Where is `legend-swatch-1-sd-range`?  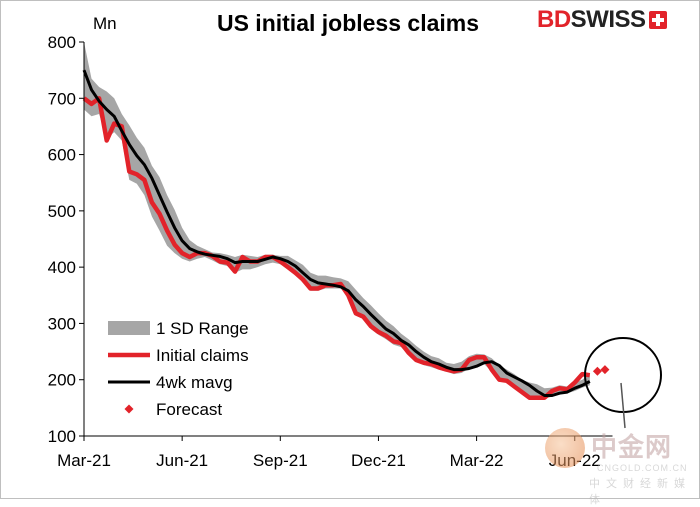
legend-swatch-1-sd-range is located at coordinates (129, 328).